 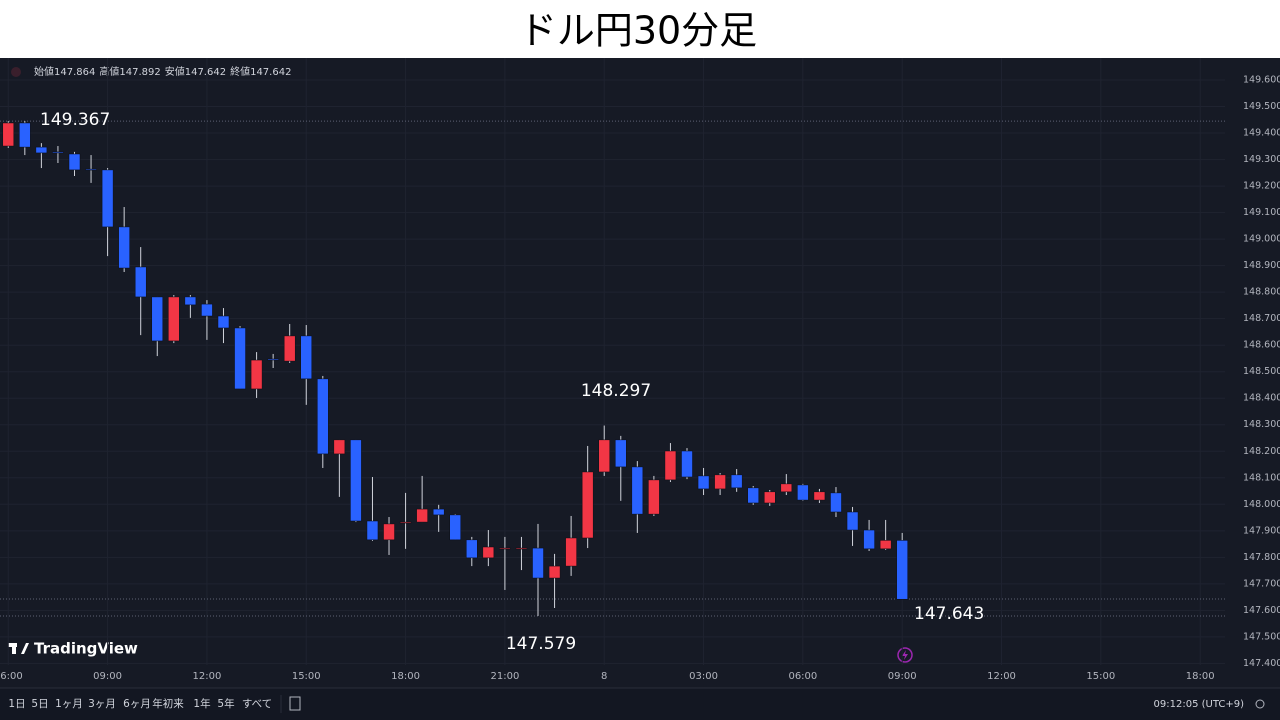 I want to click on ohlc-value: 147.864, so click(x=74, y=72).